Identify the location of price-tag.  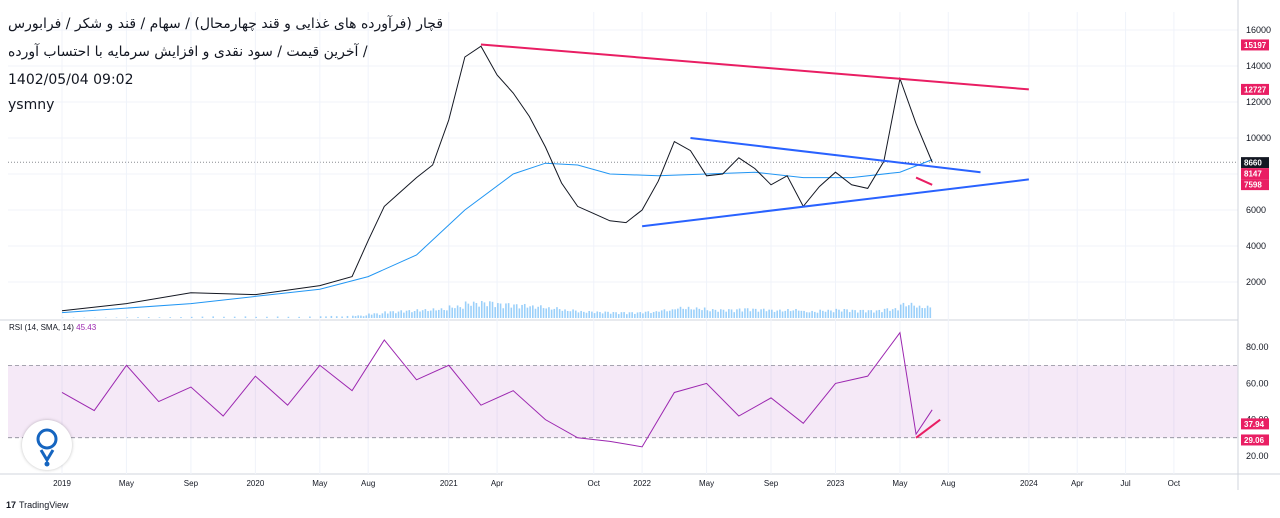
(1255, 163).